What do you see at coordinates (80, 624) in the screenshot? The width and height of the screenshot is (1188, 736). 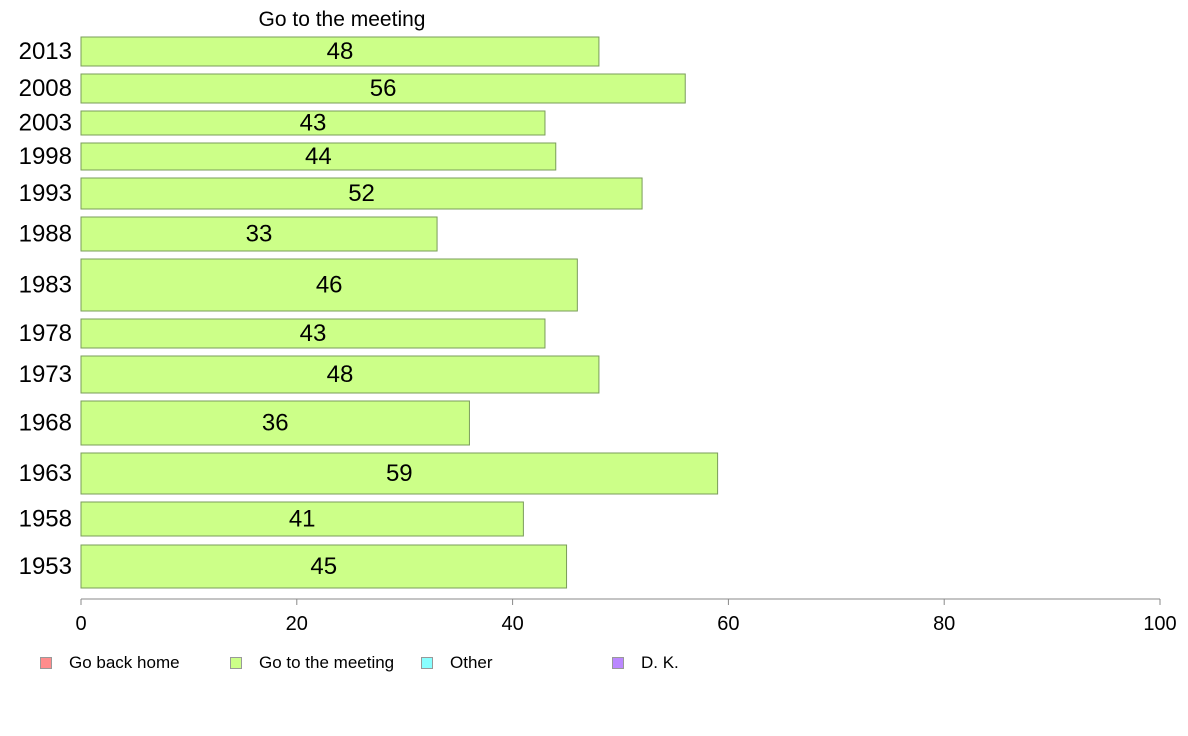 I see `x-tick-label-0: 0` at bounding box center [80, 624].